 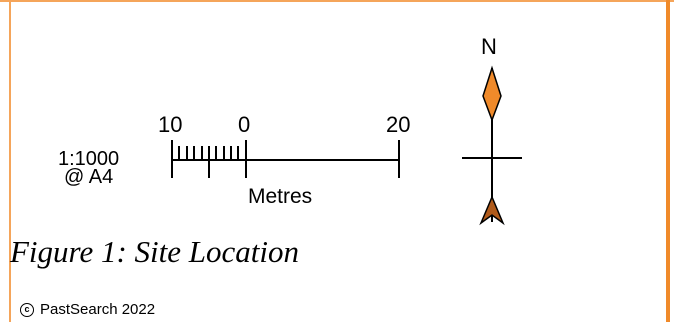 What do you see at coordinates (170, 124) in the screenshot?
I see `scale-label-10: 10` at bounding box center [170, 124].